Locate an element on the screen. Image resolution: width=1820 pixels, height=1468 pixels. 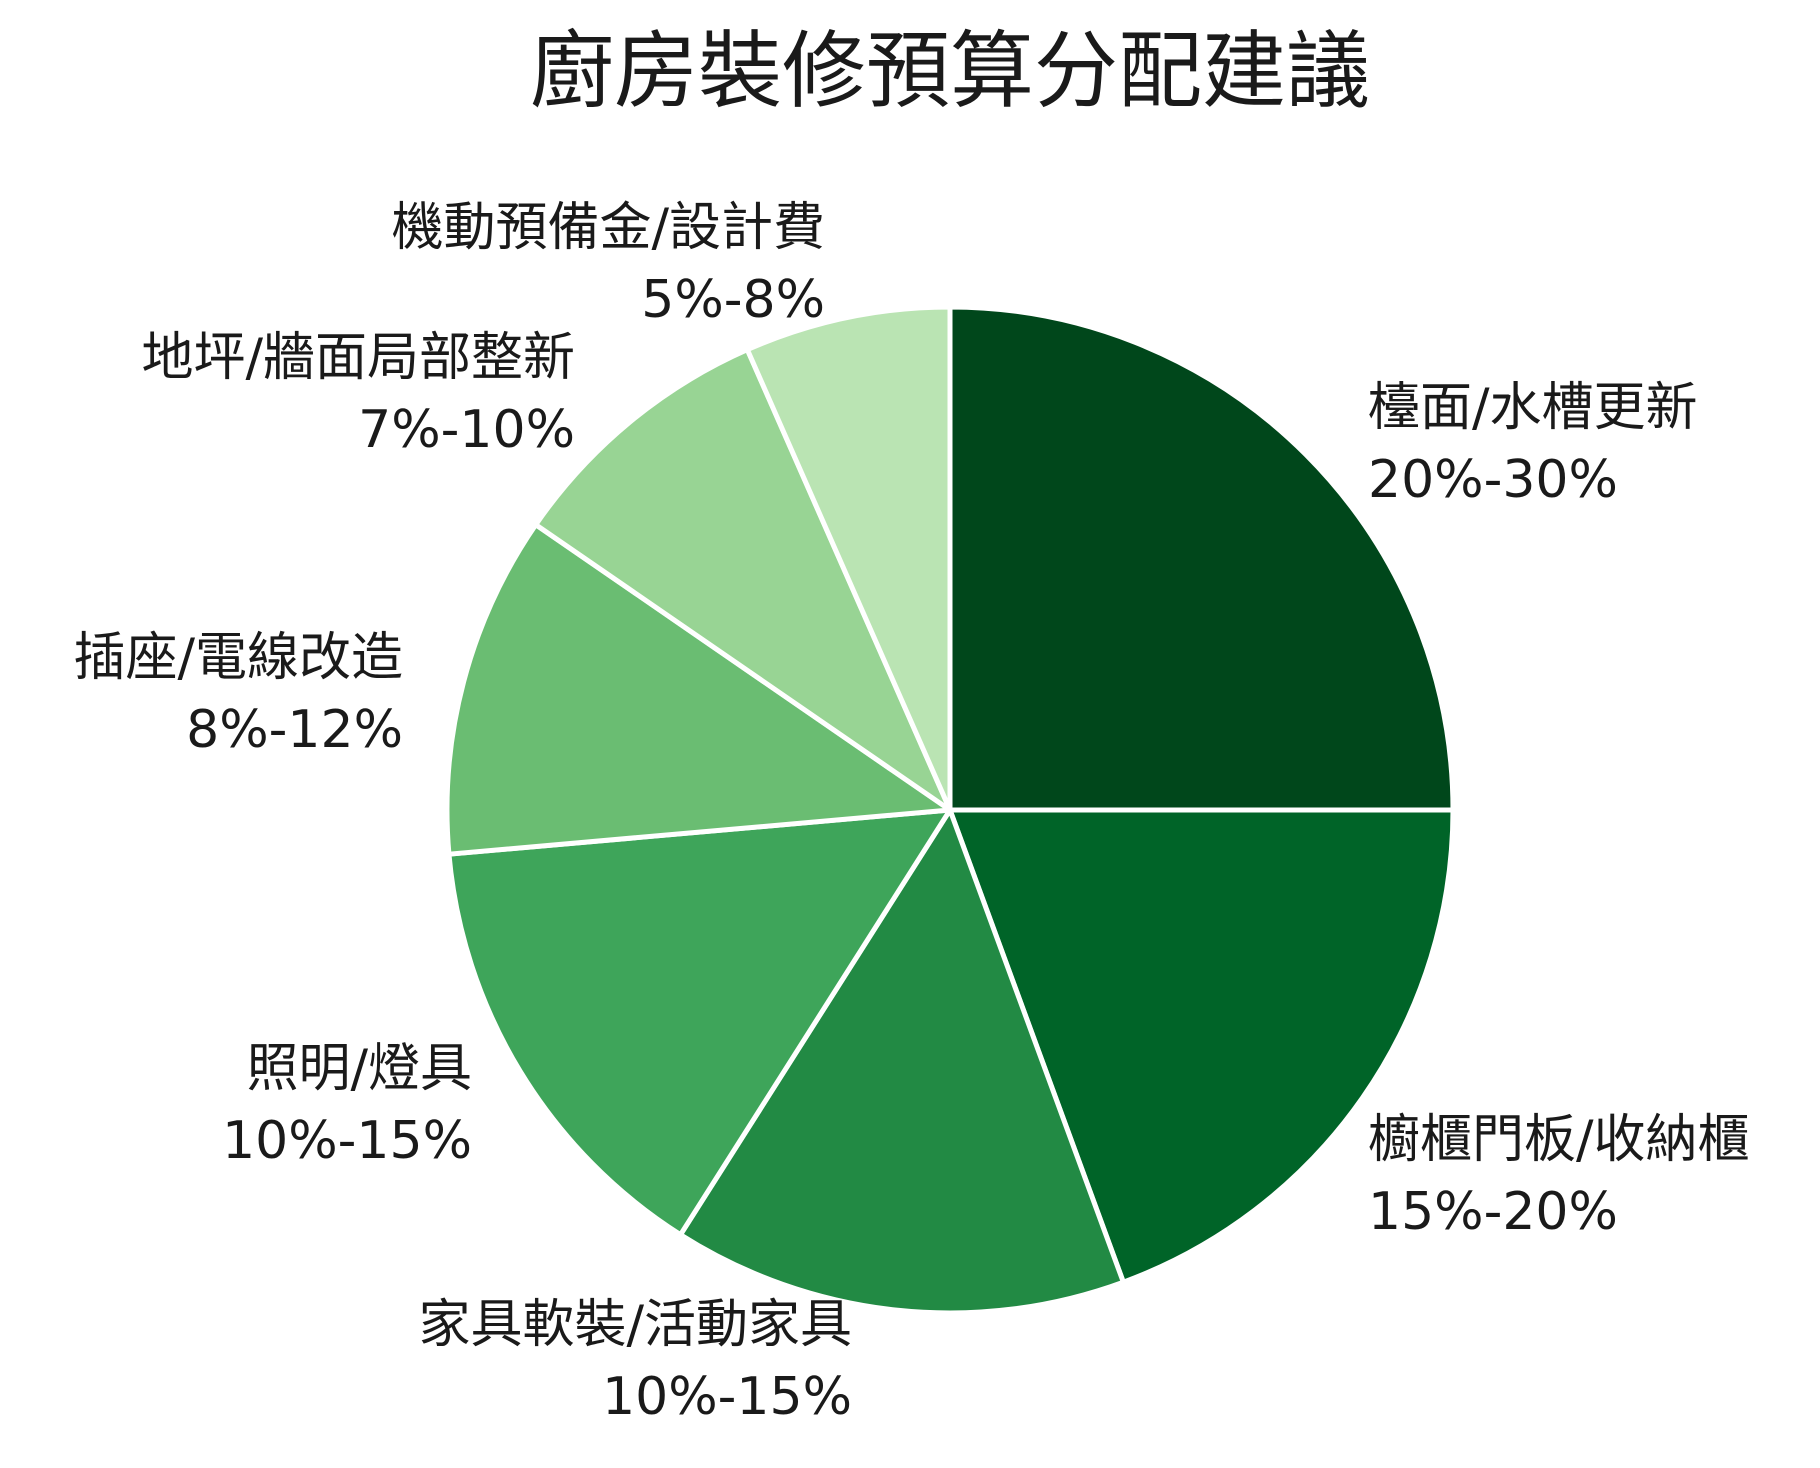
slice-label-range: 20%-30% is located at coordinates (1493, 480).